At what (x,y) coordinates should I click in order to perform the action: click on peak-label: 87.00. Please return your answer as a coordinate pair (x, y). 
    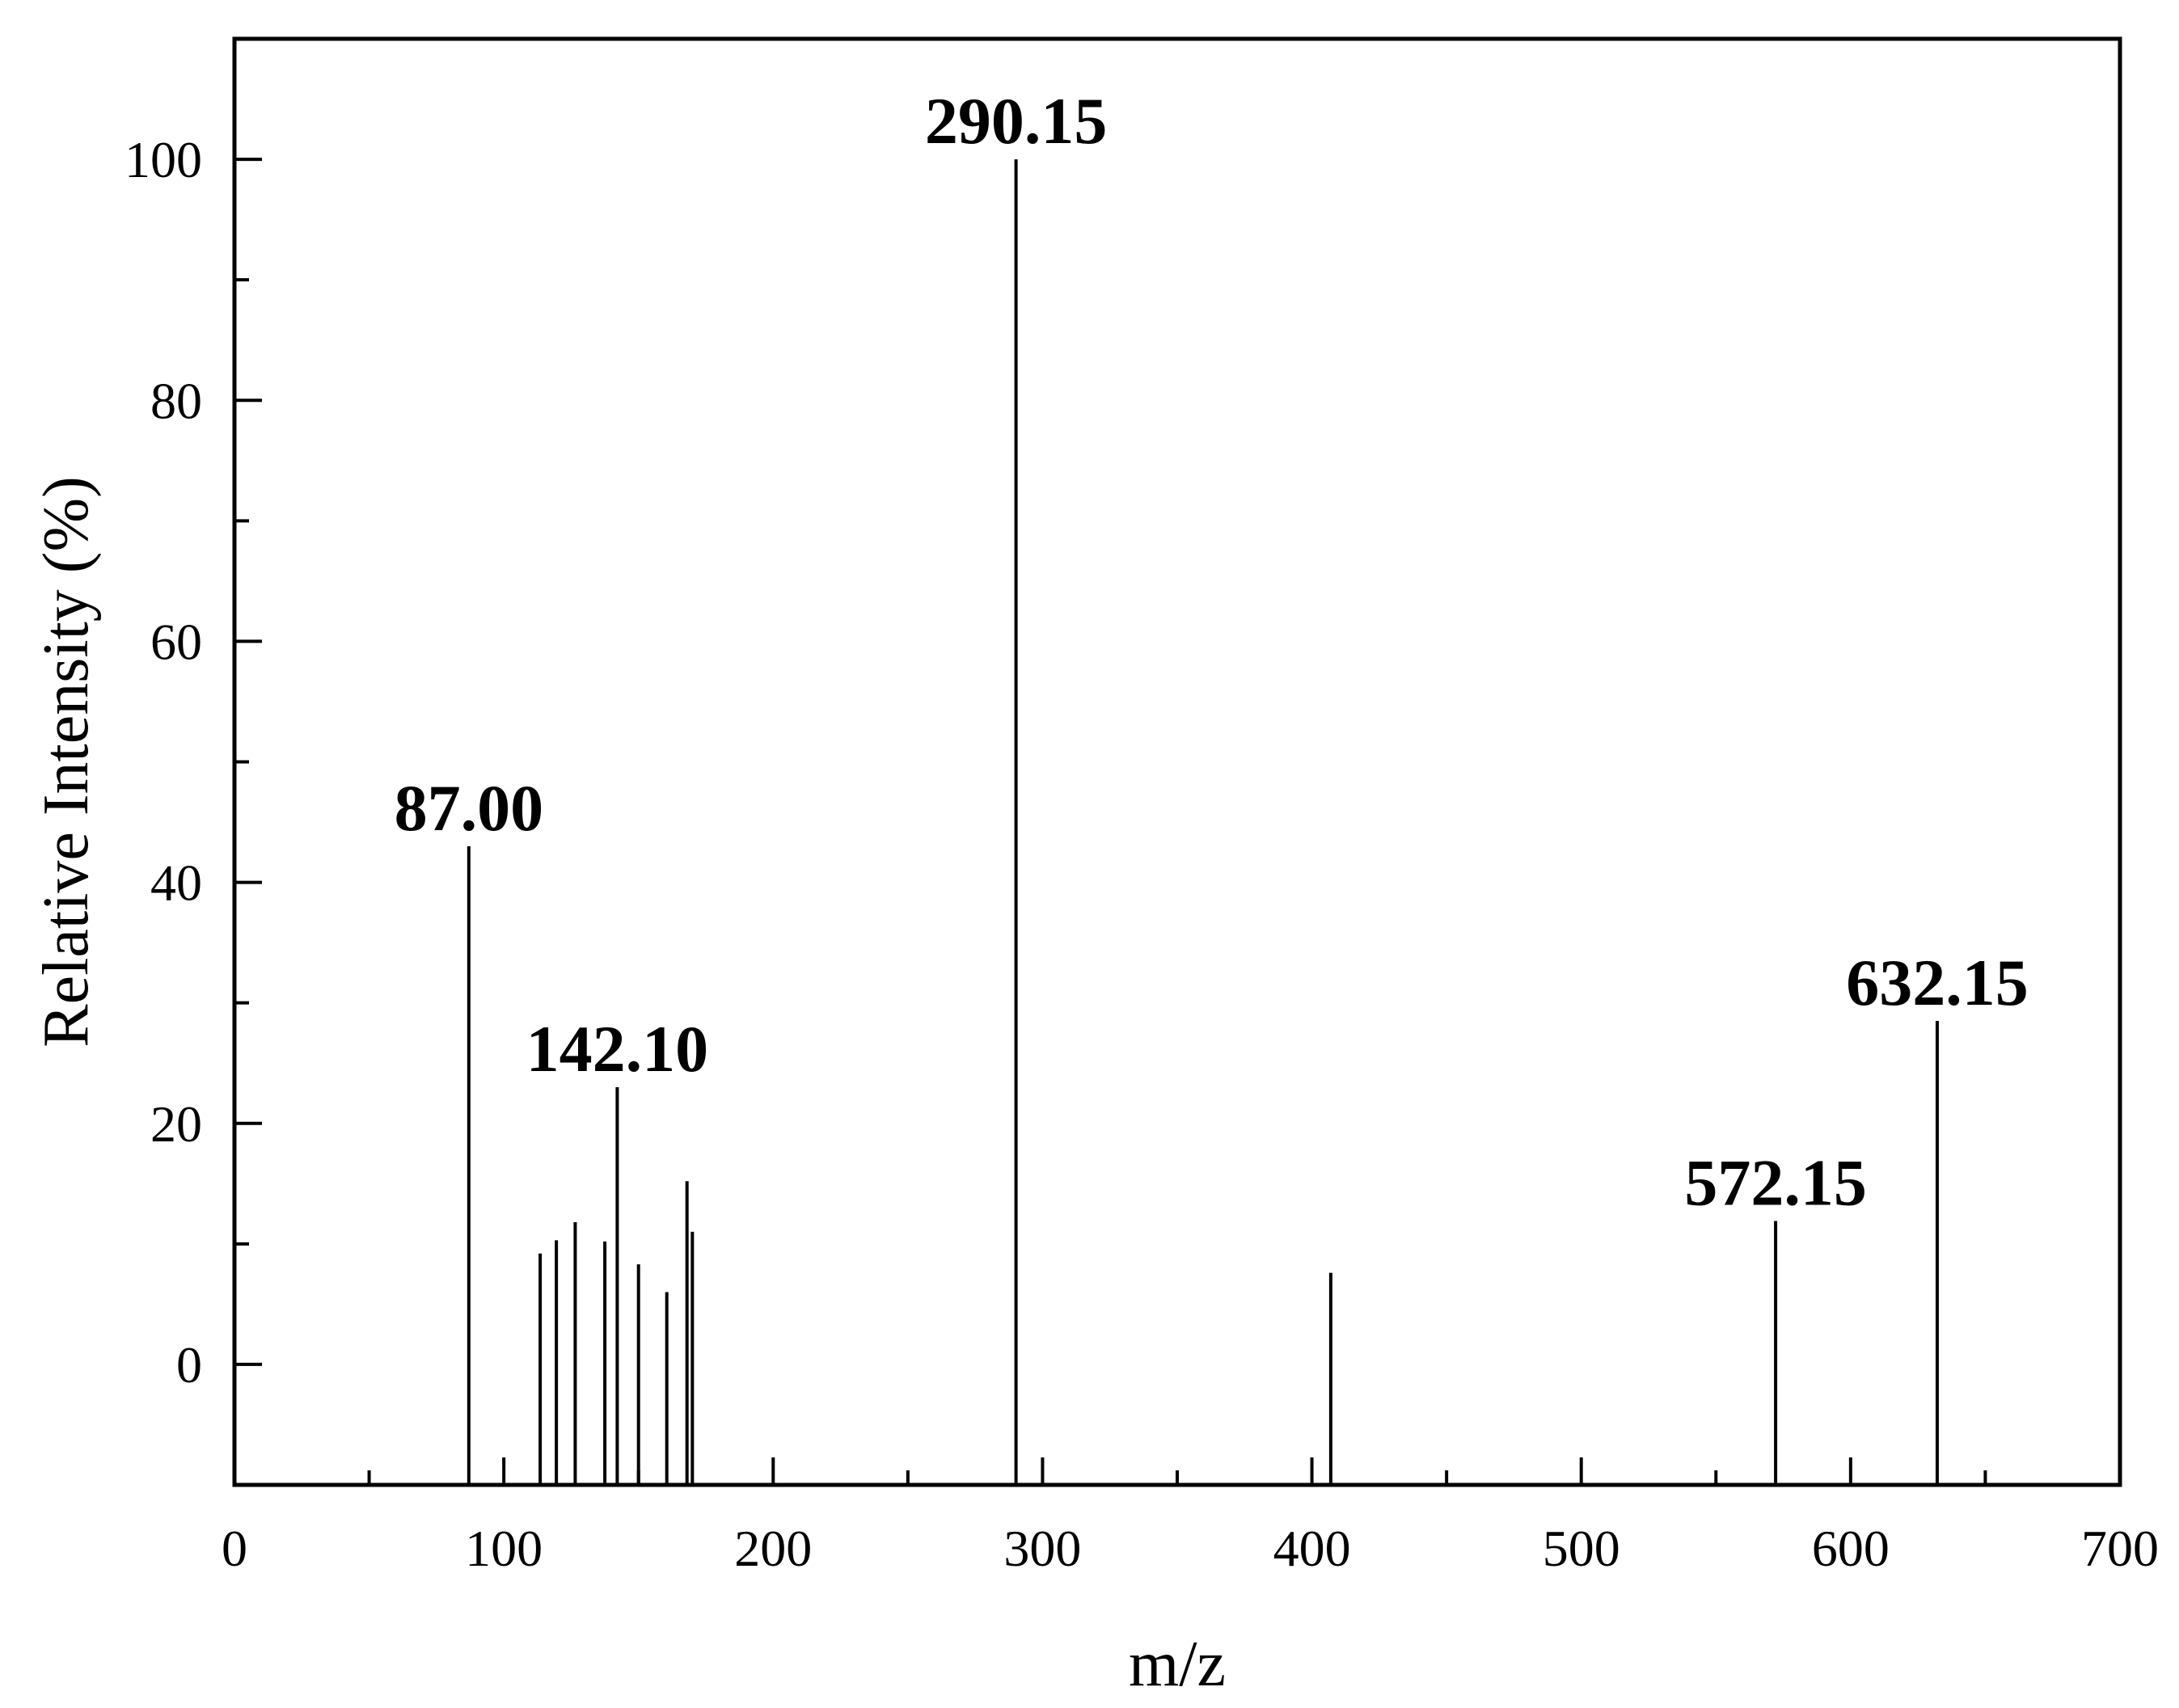
    Looking at the image, I should click on (470, 808).